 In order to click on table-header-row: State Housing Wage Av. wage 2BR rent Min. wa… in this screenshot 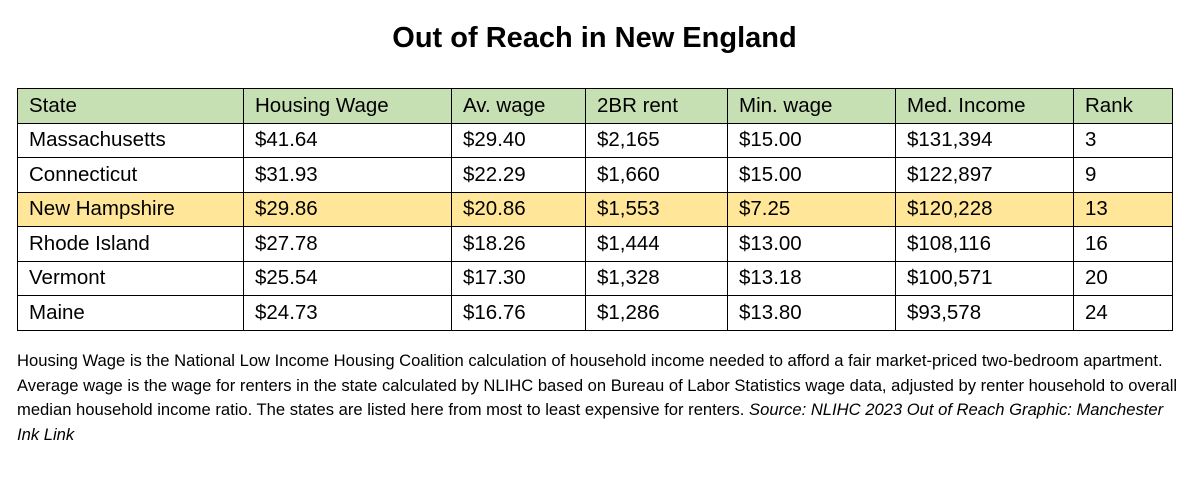, I will do `click(595, 106)`.